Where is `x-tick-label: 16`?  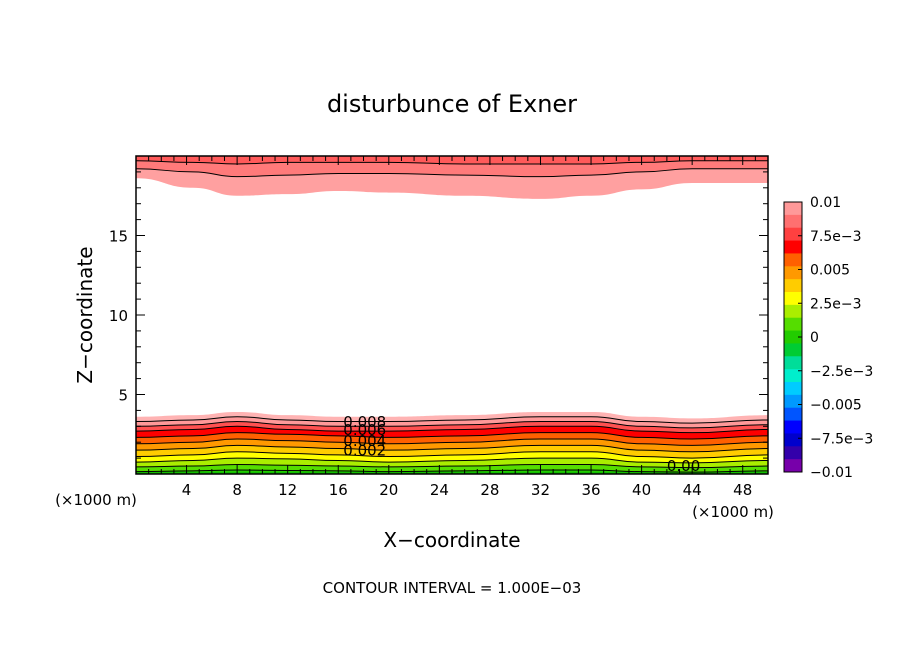 x-tick-label: 16 is located at coordinates (338, 490).